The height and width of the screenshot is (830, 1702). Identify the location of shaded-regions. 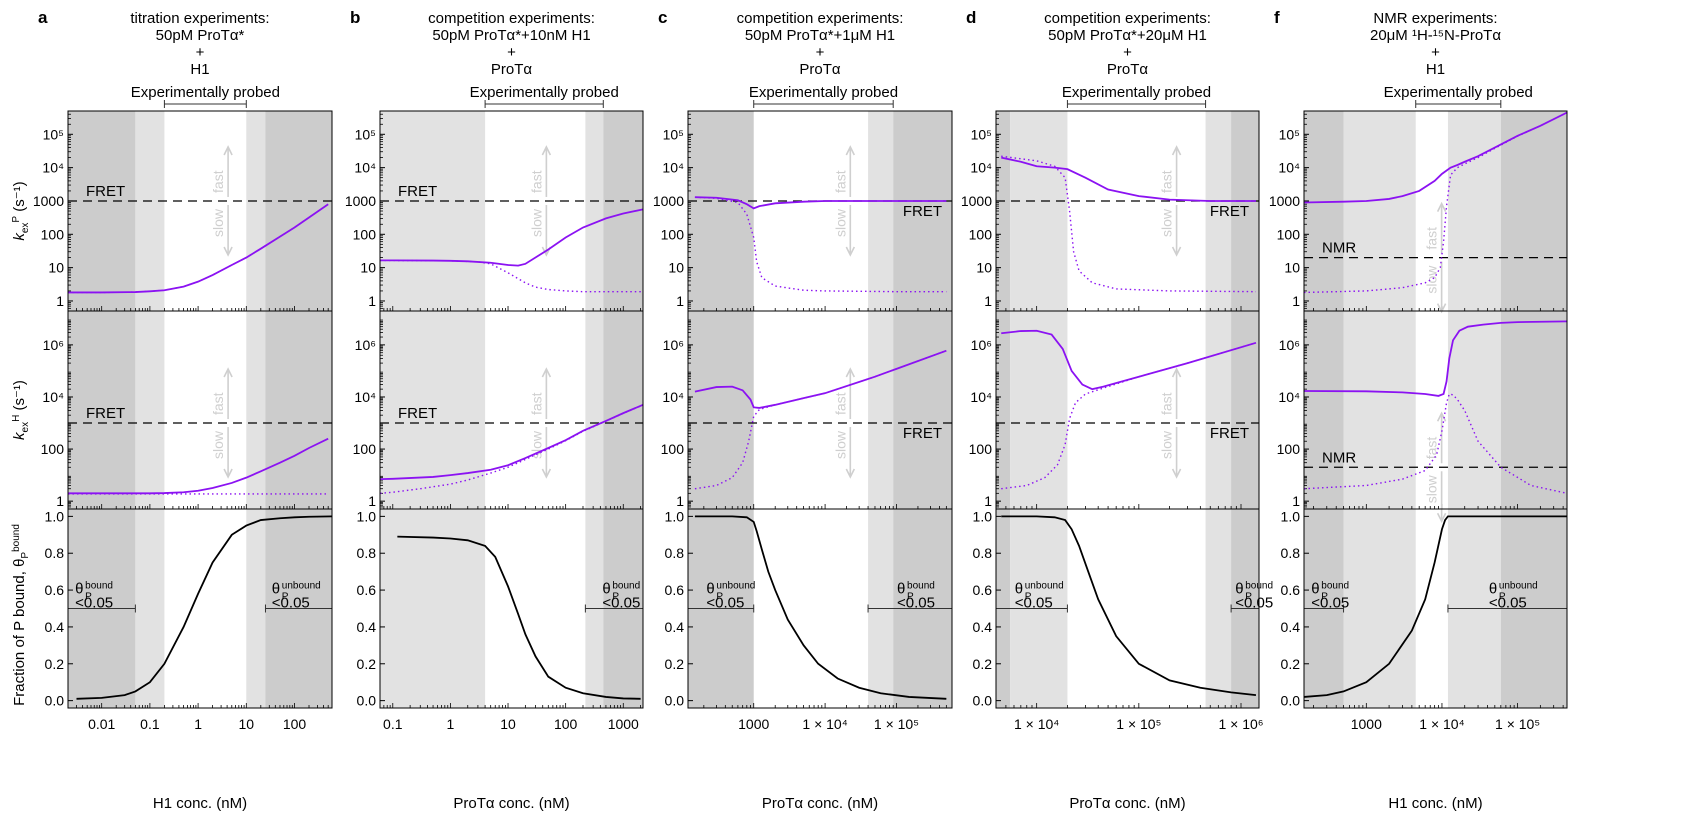
(1435, 409).